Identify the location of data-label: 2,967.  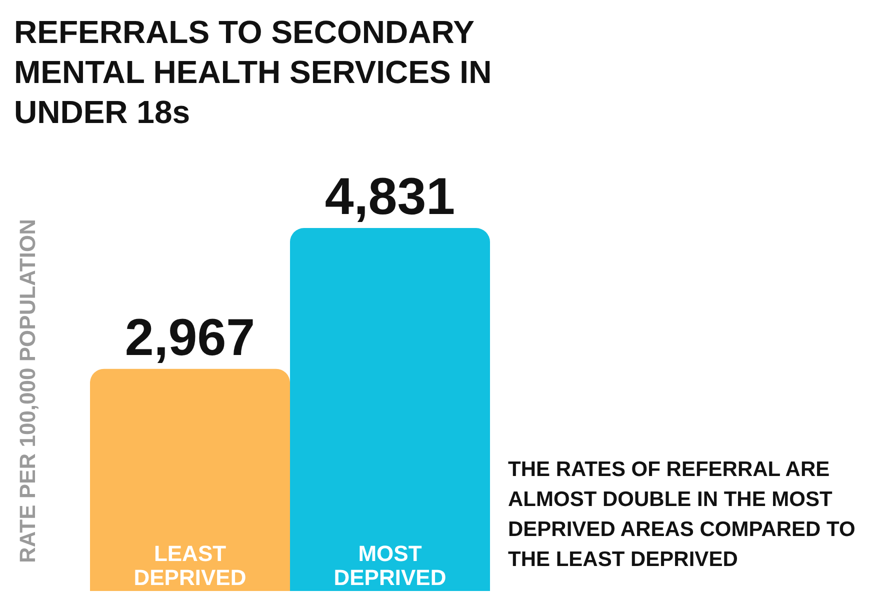
(190, 337).